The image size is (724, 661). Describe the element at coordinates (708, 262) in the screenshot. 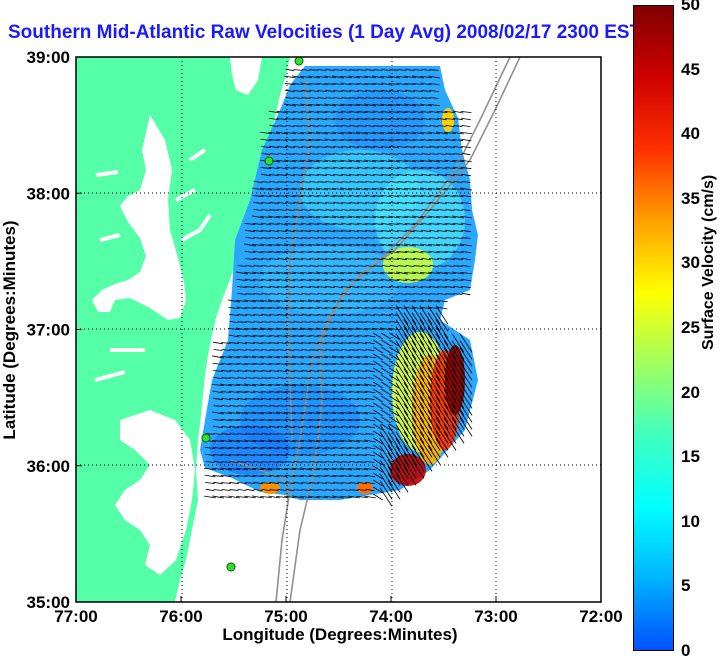

I see `colorbar-label: Surface Velocity (cm/s)` at that location.